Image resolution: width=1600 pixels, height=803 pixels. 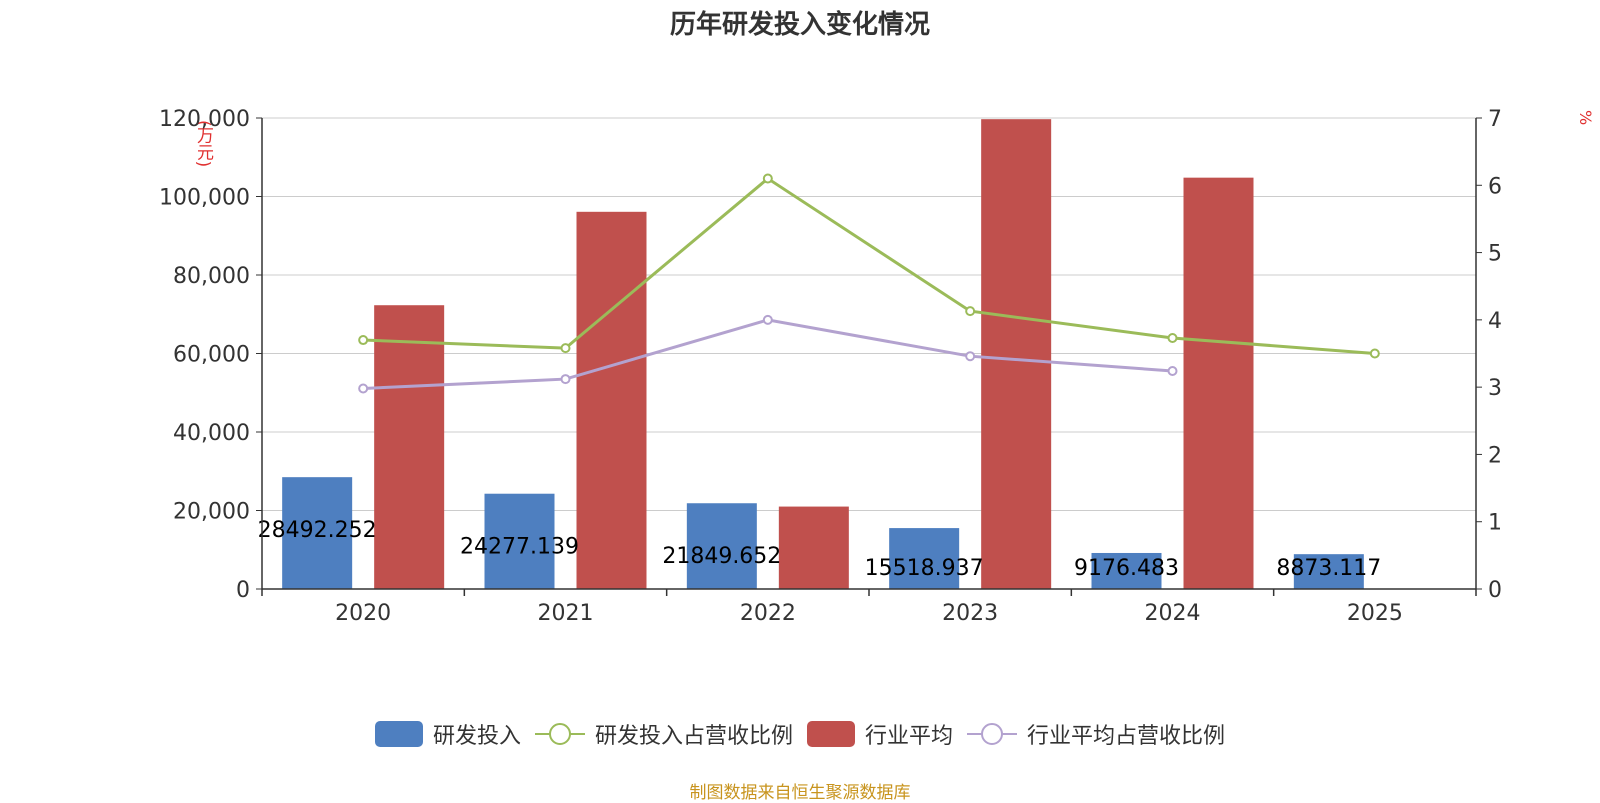 I want to click on data-label-rd: 24277.139, so click(x=519, y=547).